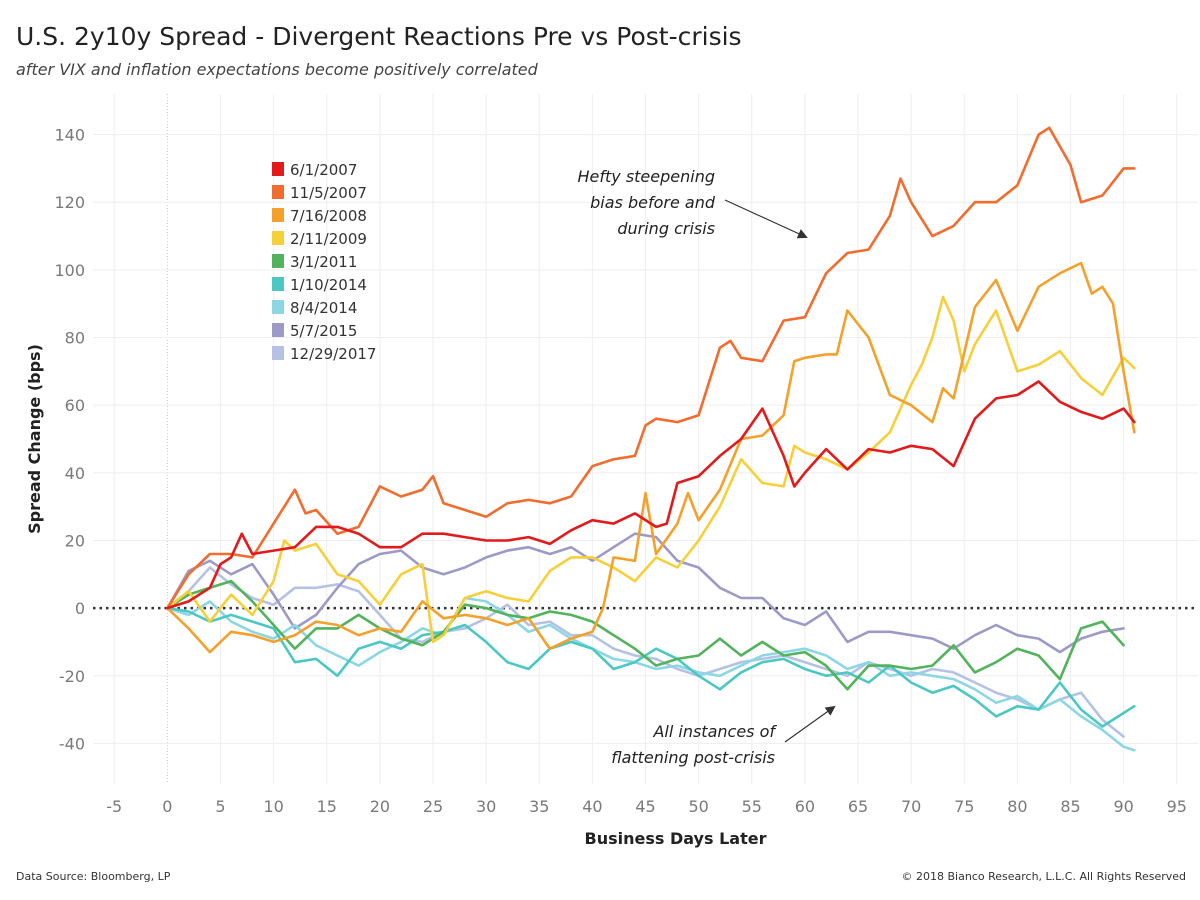 This screenshot has width=1200, height=900. I want to click on x-tick-label: 70, so click(911, 806).